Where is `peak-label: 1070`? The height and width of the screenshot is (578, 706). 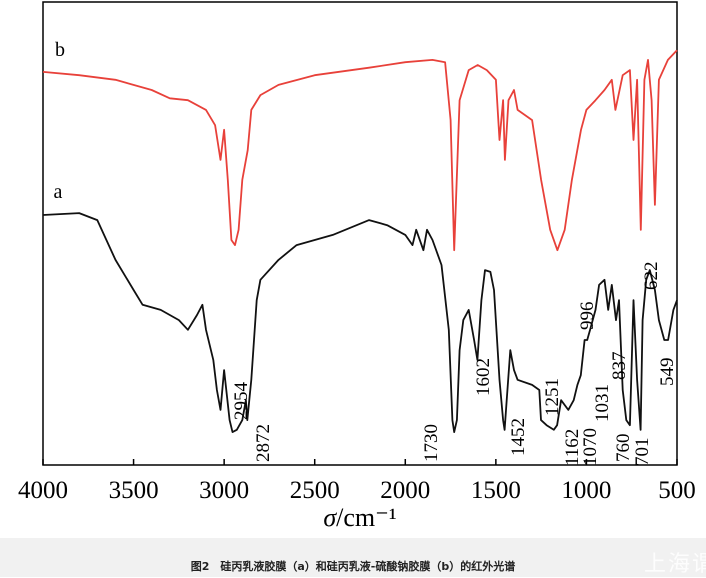 peak-label: 1070 is located at coordinates (590, 447).